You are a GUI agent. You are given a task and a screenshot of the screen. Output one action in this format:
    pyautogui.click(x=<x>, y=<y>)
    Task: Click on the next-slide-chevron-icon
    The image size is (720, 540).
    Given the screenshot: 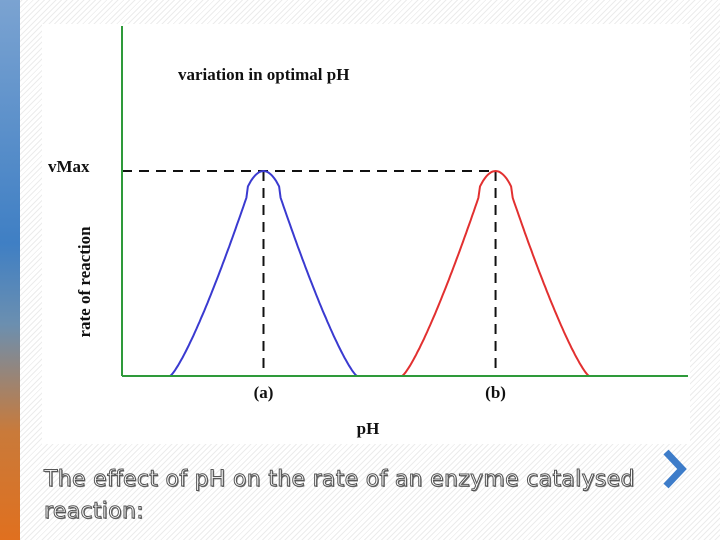 What is the action you would take?
    pyautogui.click(x=675, y=469)
    